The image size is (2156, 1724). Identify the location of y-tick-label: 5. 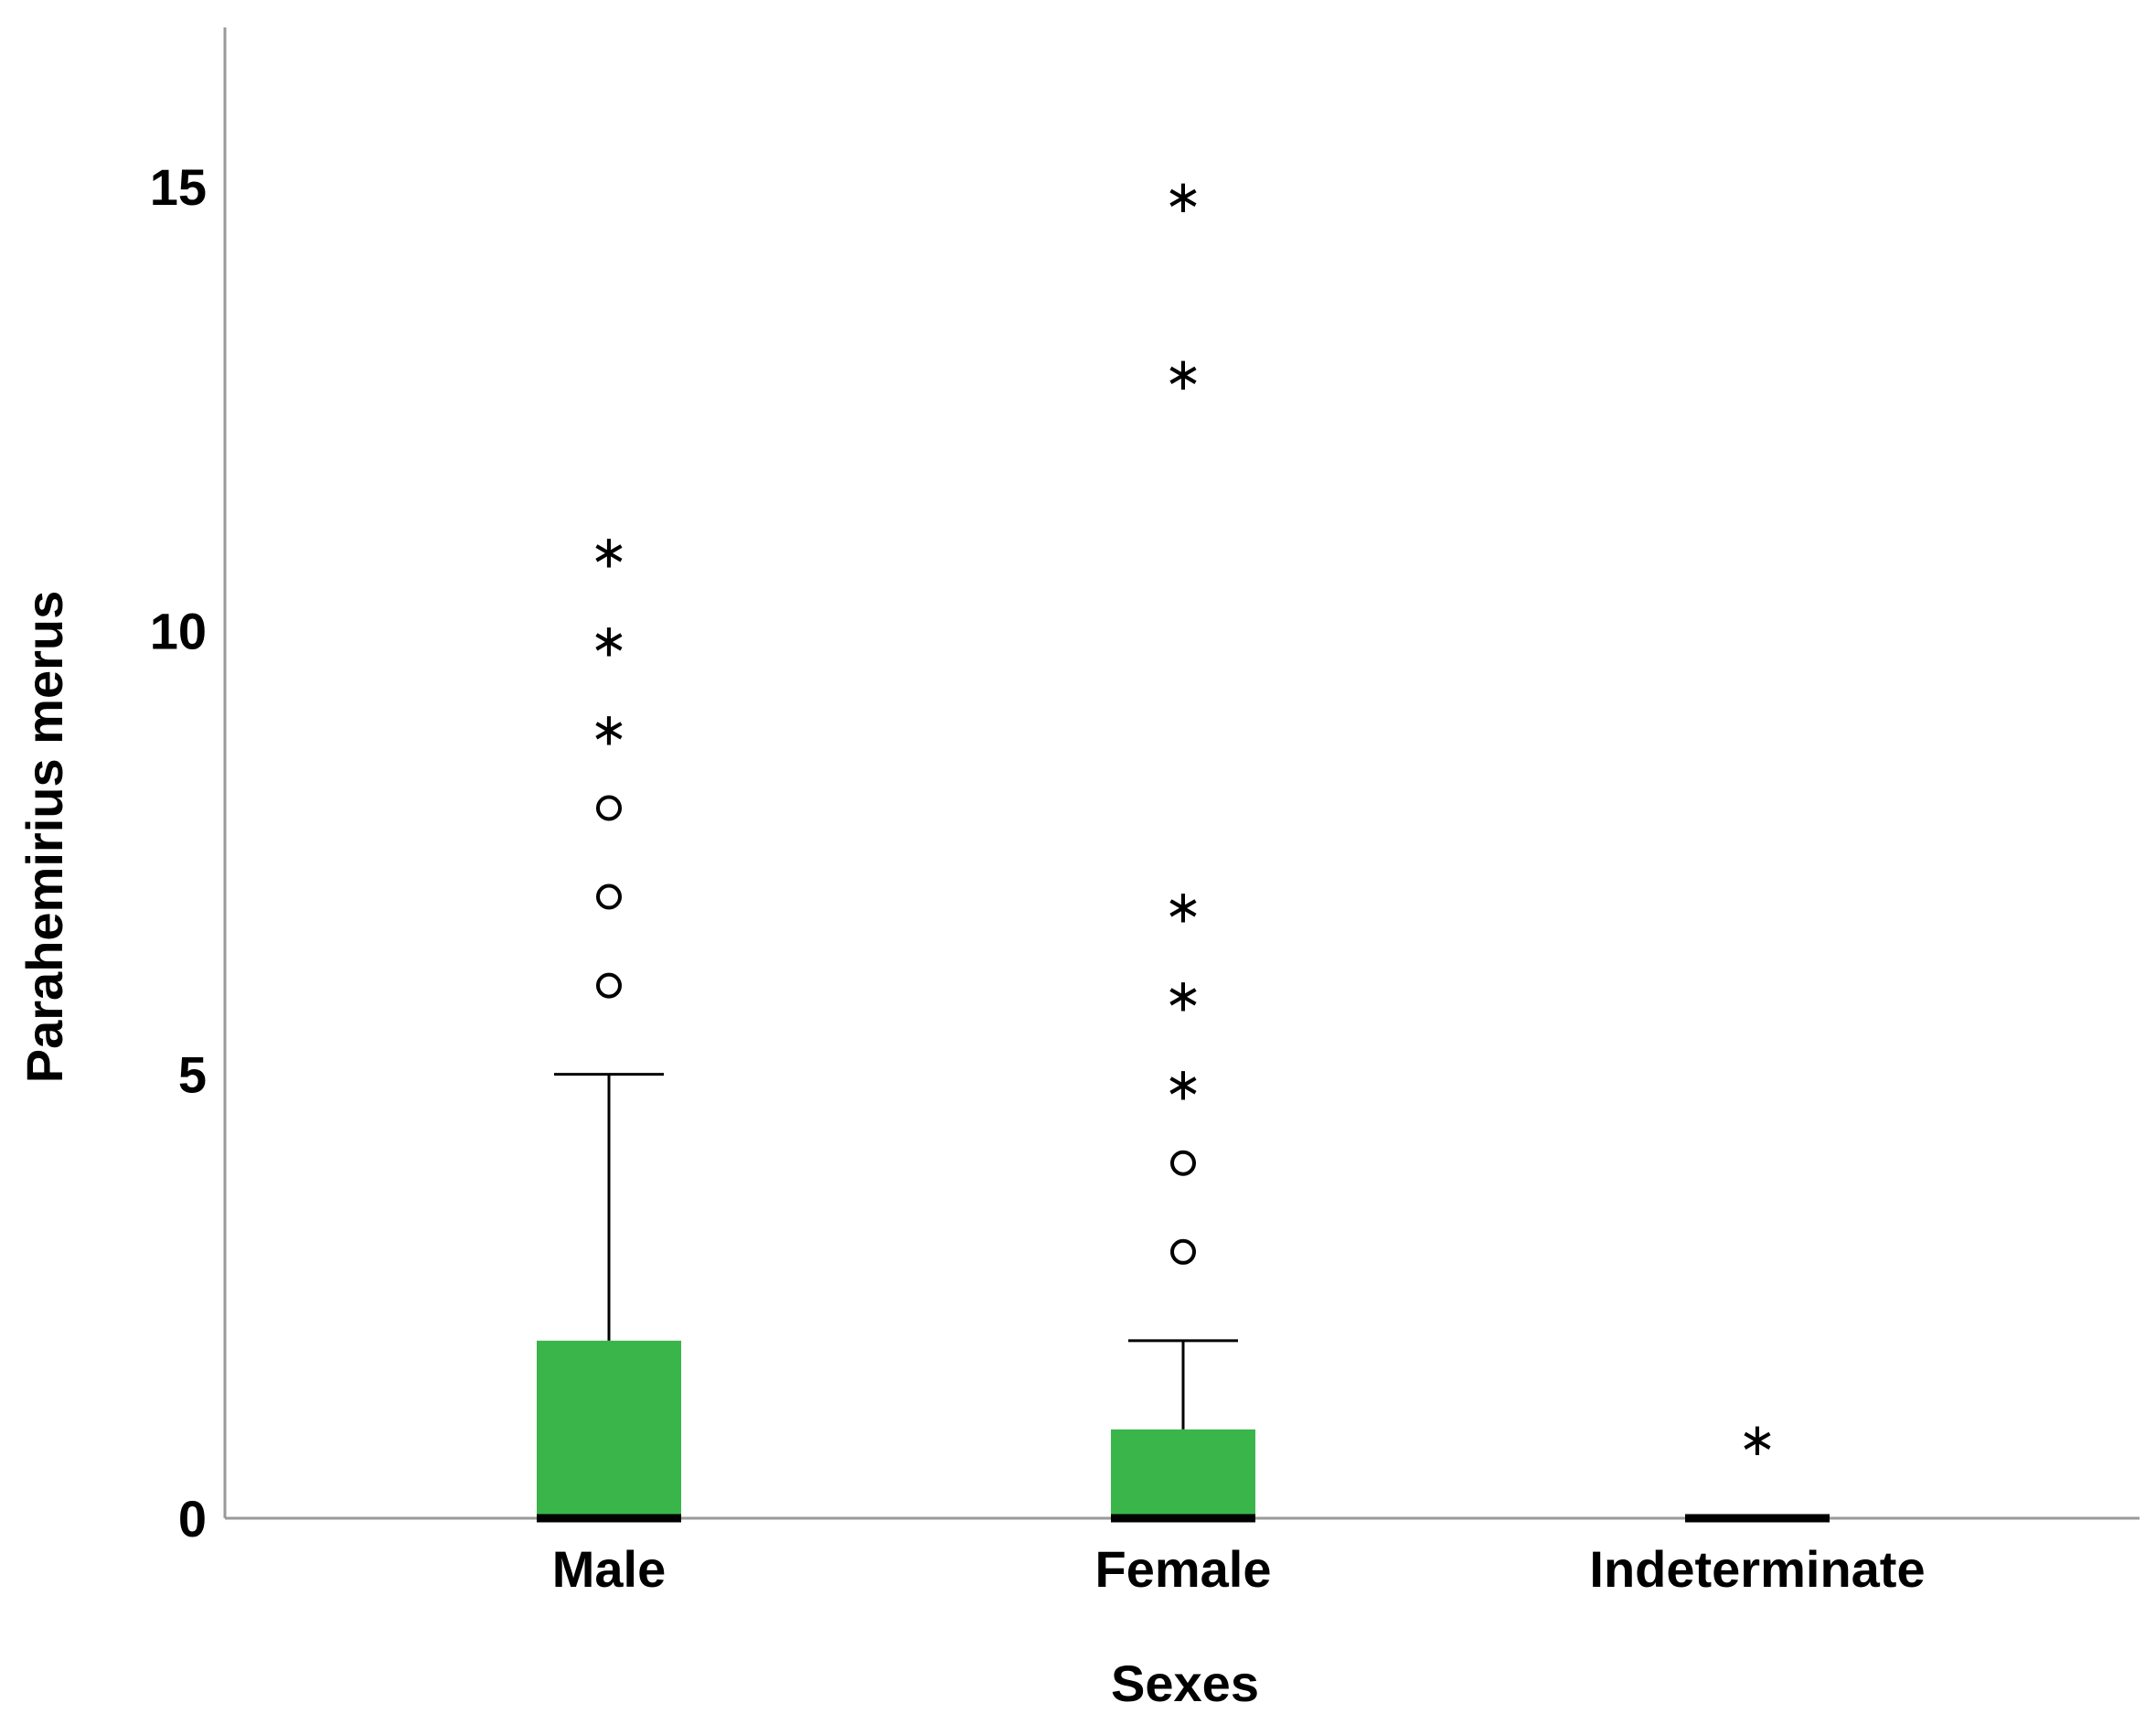
(192, 1075).